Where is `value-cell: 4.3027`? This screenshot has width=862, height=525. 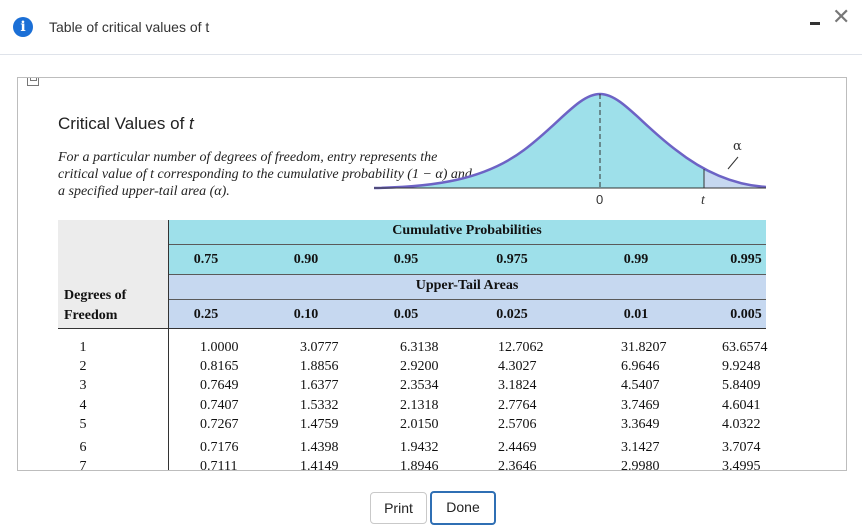
value-cell: 4.3027 is located at coordinates (517, 366).